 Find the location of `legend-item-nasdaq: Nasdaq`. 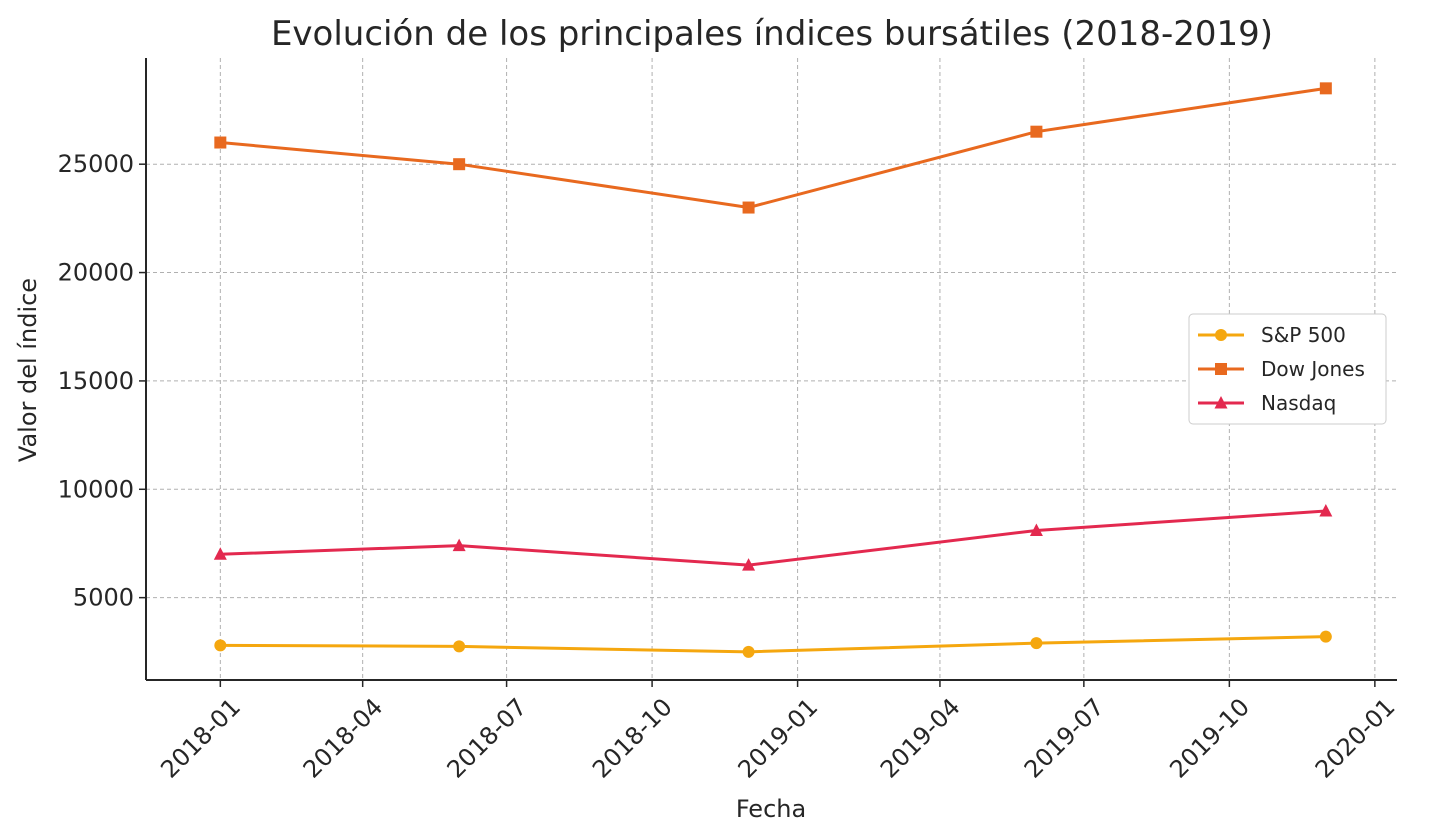

legend-item-nasdaq: Nasdaq is located at coordinates (1267, 403).